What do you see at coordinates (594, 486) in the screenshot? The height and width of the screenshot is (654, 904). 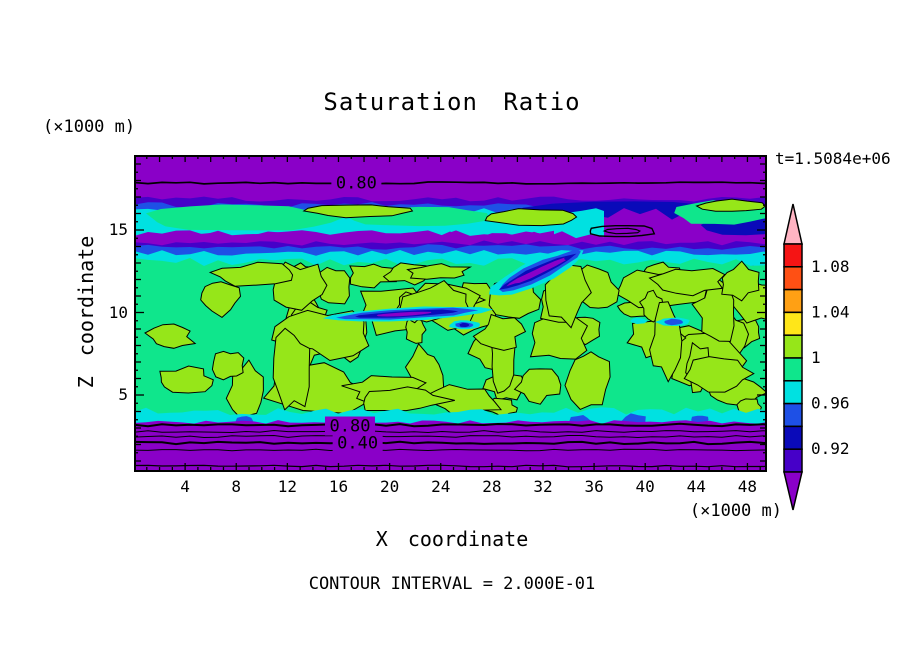 I see `x-tick-label: 36` at bounding box center [594, 486].